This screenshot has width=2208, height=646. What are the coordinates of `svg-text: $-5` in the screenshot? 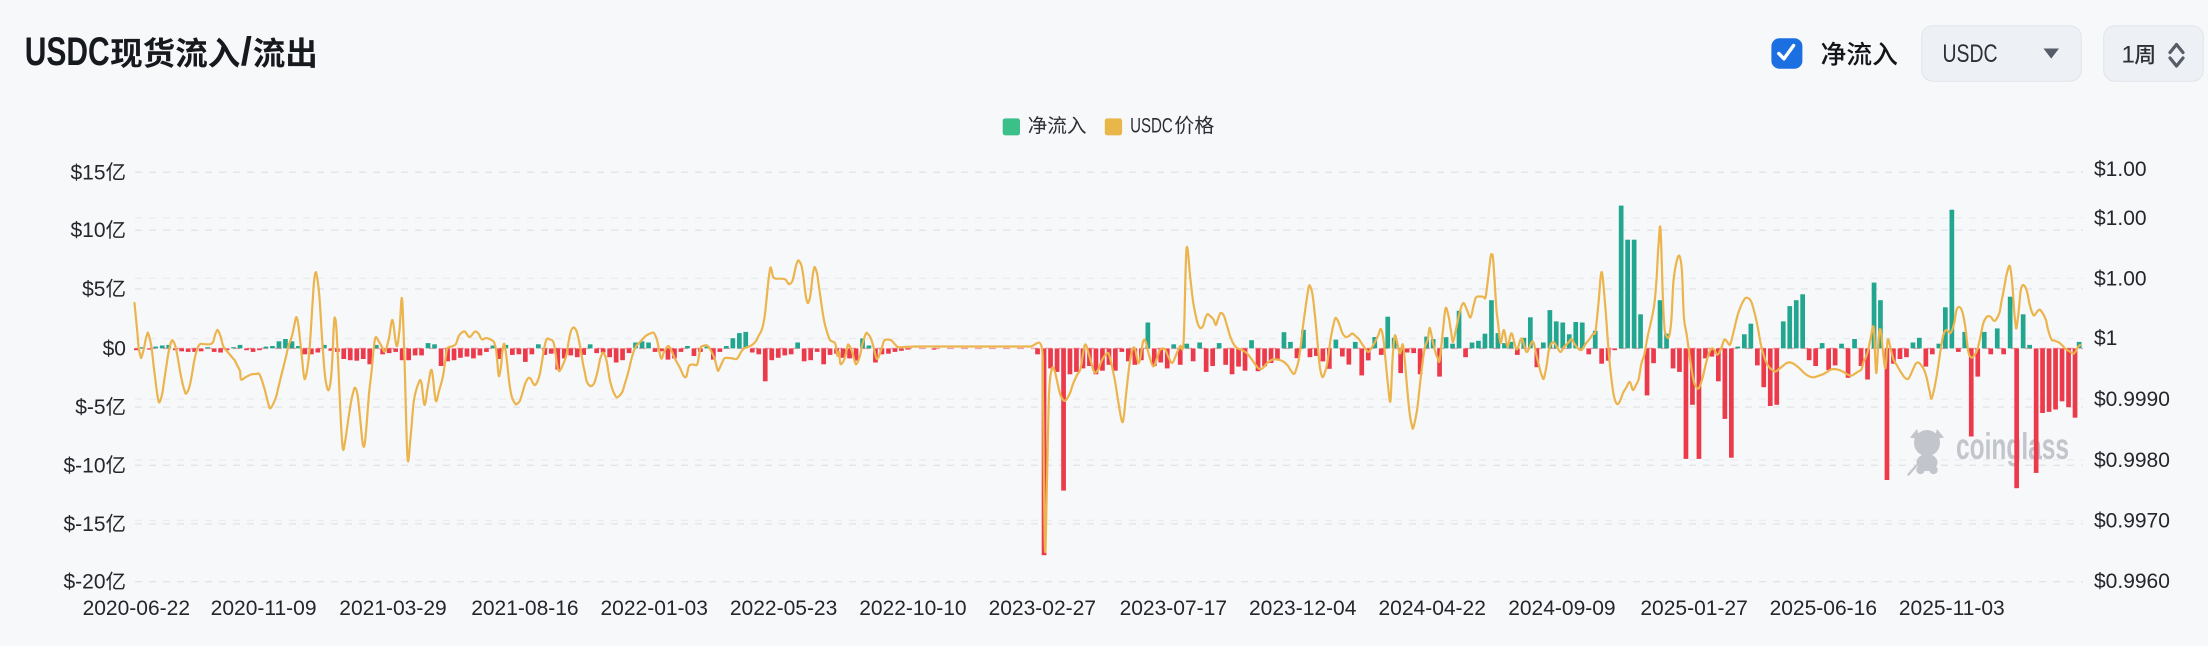 It's located at (90, 407).